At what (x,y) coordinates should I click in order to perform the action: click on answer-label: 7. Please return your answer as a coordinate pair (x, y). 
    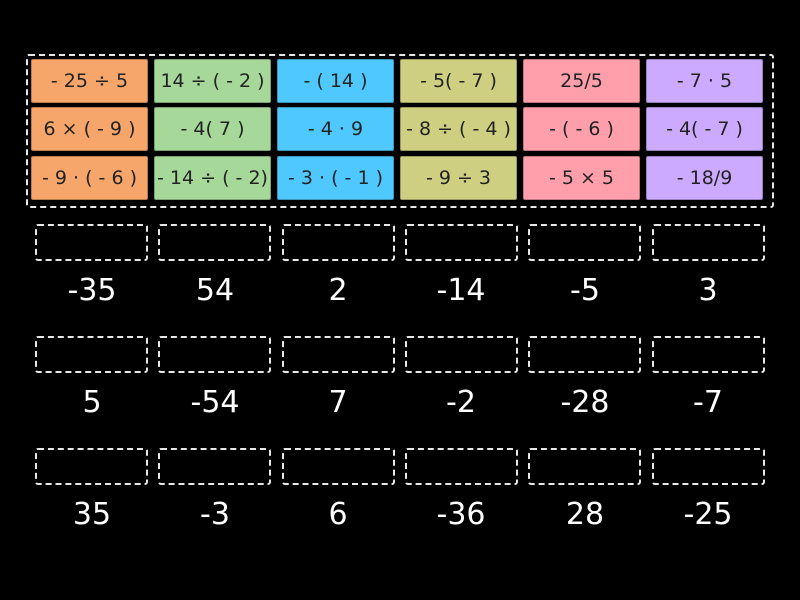
    Looking at the image, I should click on (338, 402).